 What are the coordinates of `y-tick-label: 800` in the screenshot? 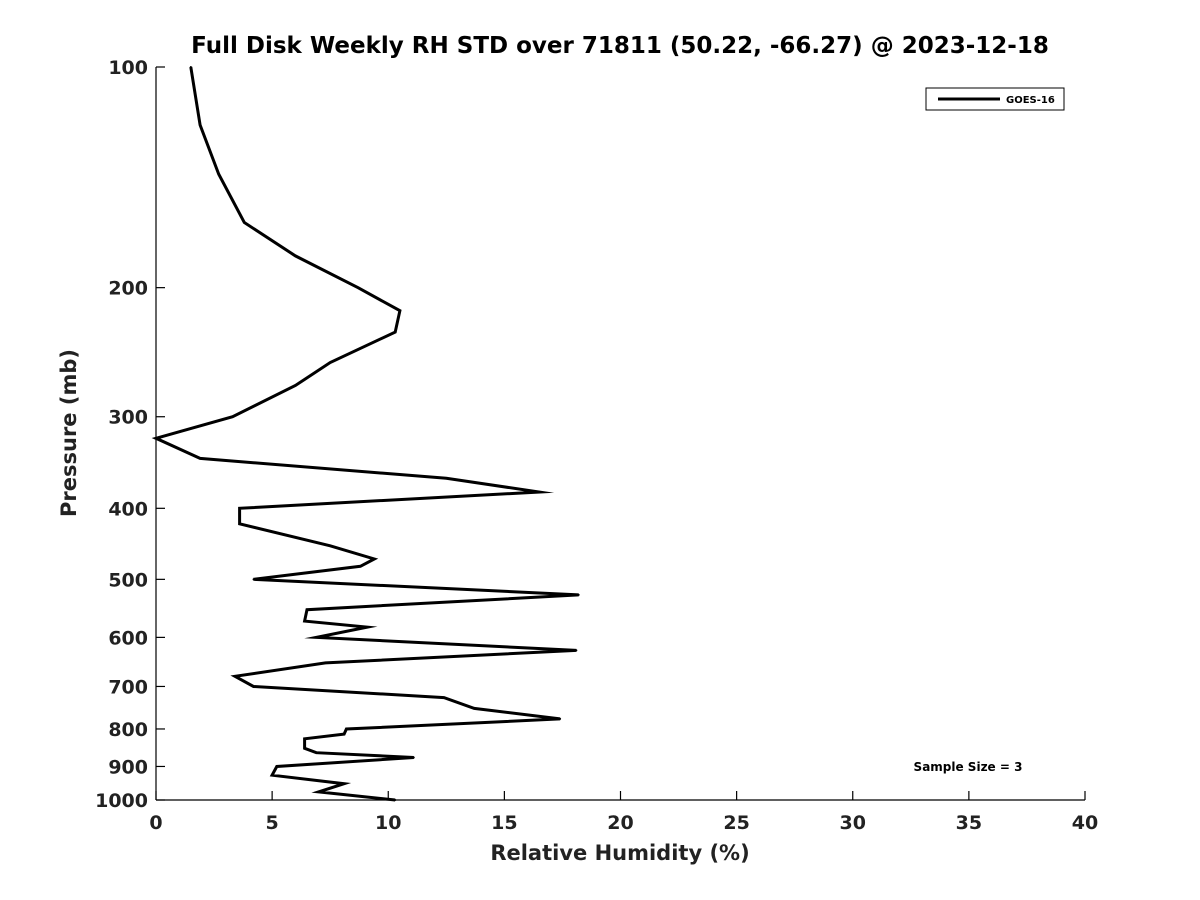 It's located at (128, 730).